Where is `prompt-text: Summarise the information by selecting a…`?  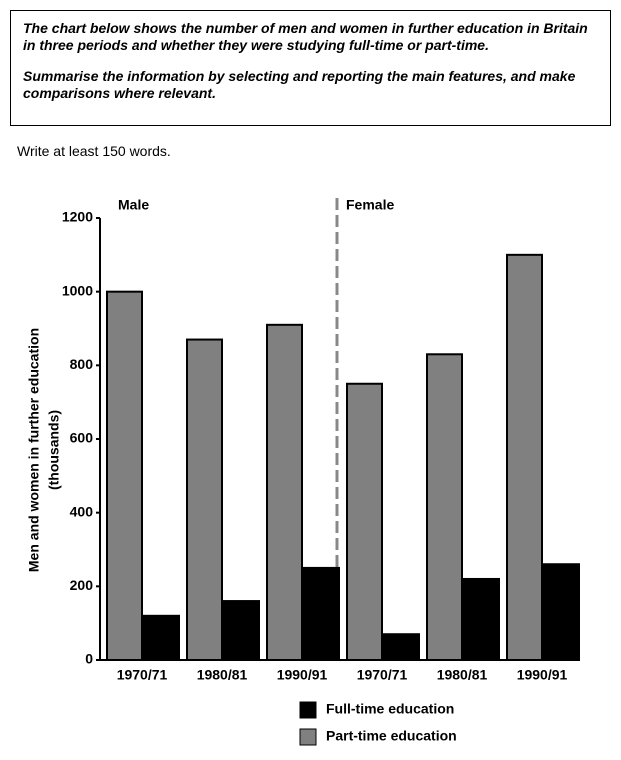 prompt-text: Summarise the information by selecting a… is located at coordinates (299, 84).